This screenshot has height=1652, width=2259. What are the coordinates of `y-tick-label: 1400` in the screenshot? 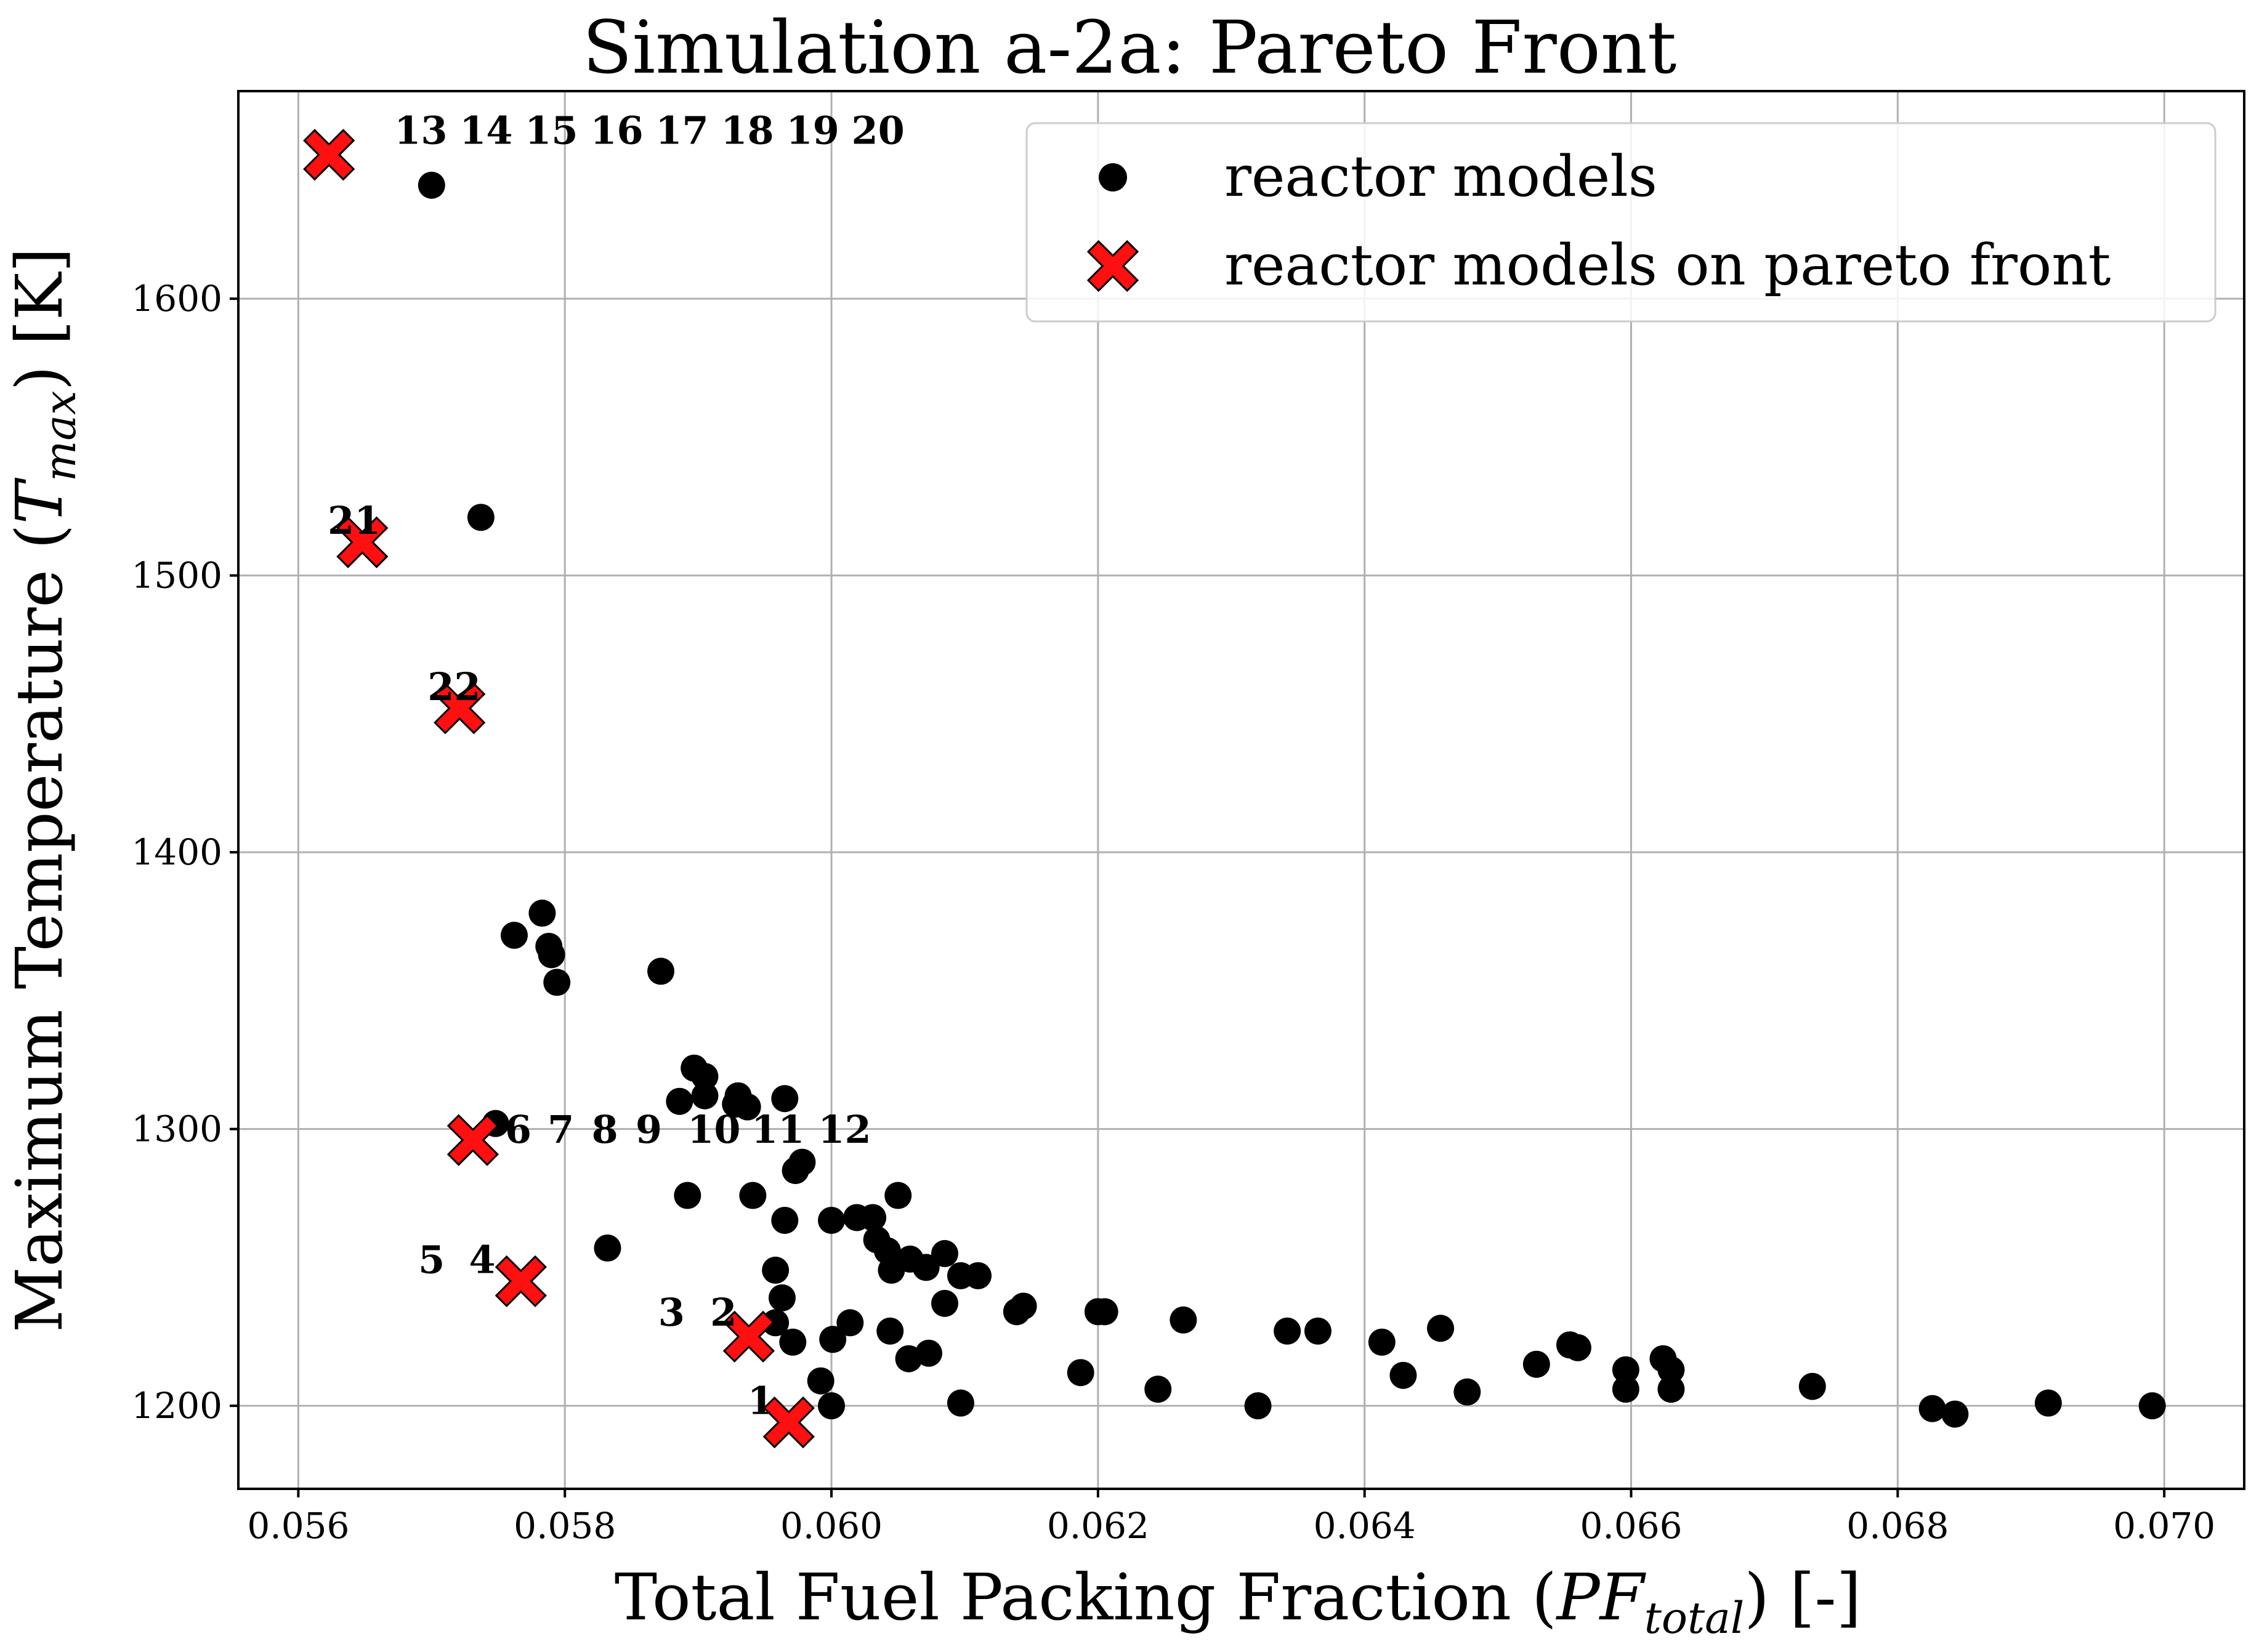 It's located at (176, 852).